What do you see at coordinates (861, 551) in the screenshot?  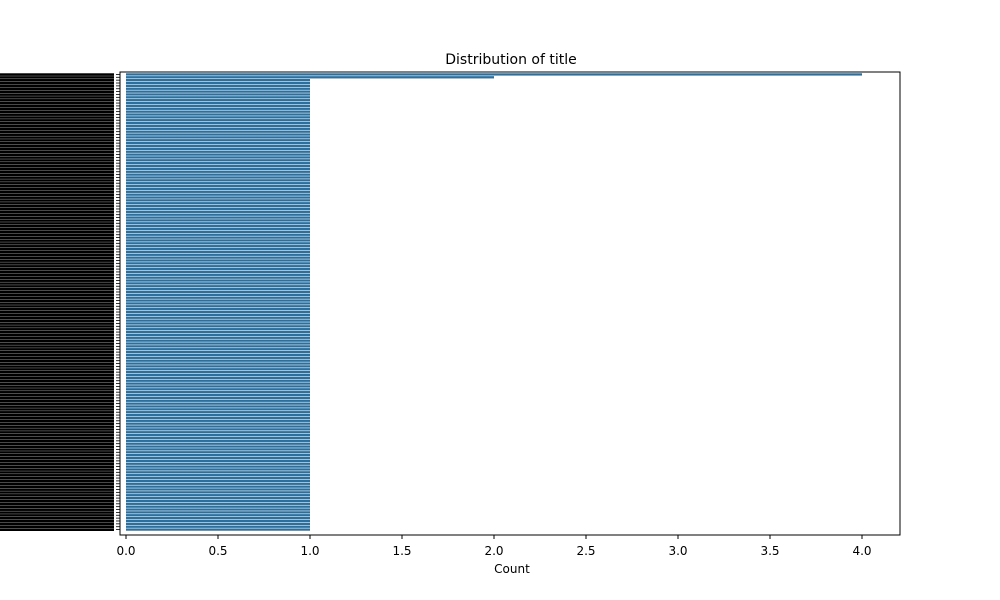 I see `x-tick-label: 4.0` at bounding box center [861, 551].